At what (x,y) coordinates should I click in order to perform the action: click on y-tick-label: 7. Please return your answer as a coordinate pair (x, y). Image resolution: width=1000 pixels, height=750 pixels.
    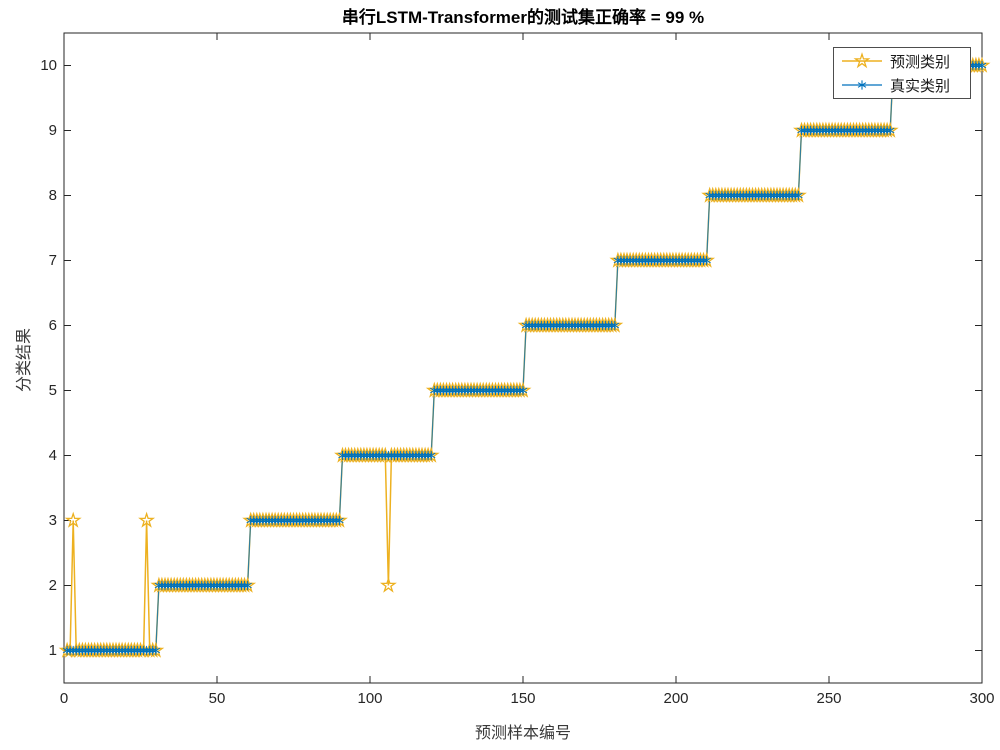
    Looking at the image, I should click on (52, 260).